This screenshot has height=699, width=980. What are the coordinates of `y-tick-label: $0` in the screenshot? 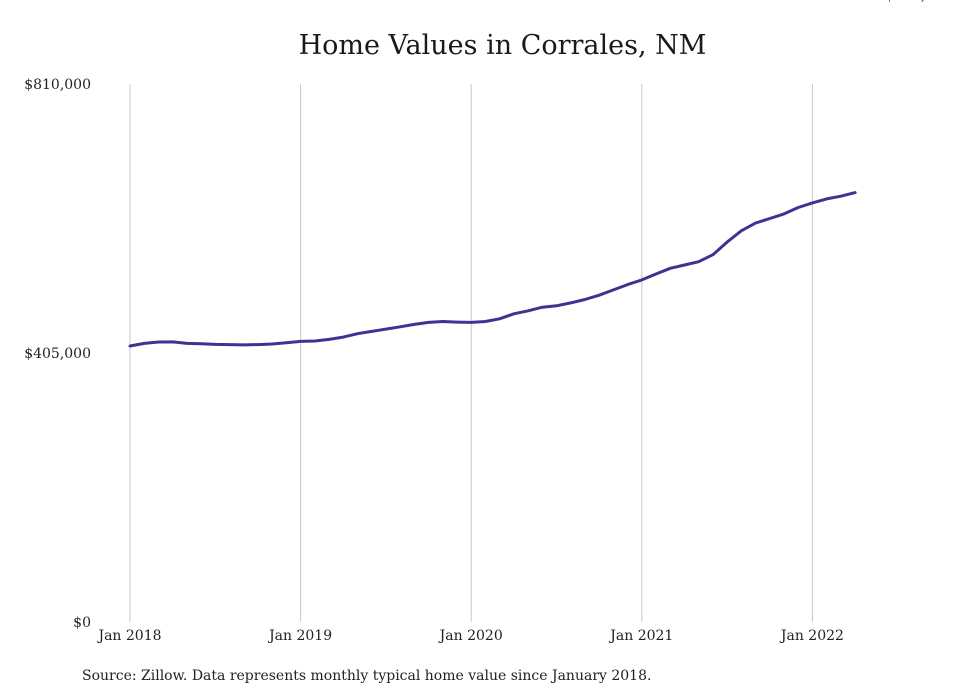 It's located at (82, 623).